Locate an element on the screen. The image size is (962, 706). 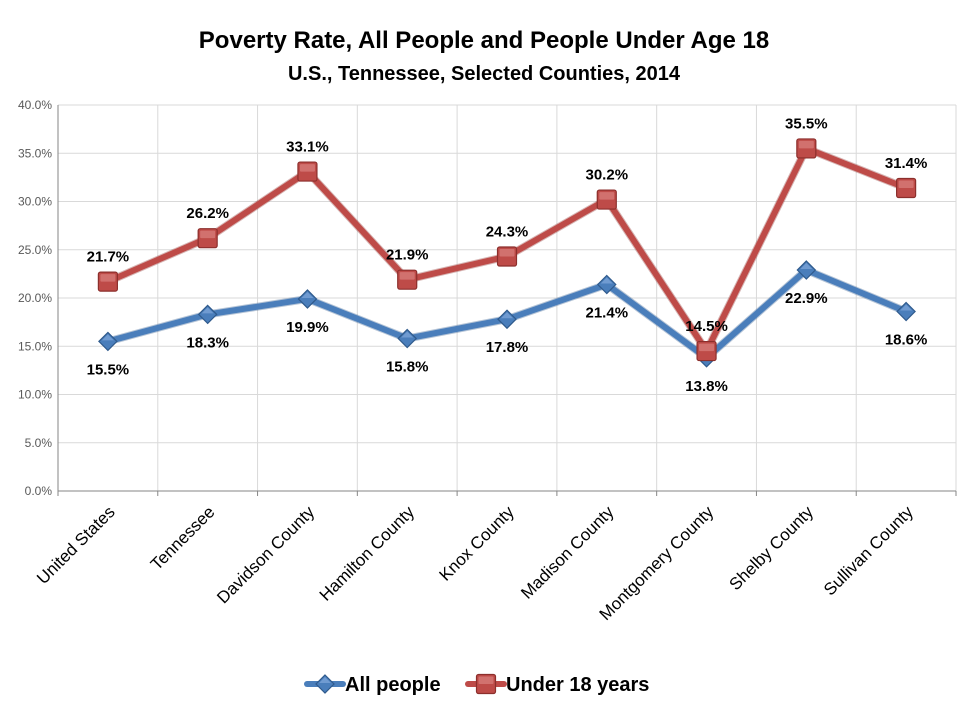
data-label: 26.2% is located at coordinates (207, 213).